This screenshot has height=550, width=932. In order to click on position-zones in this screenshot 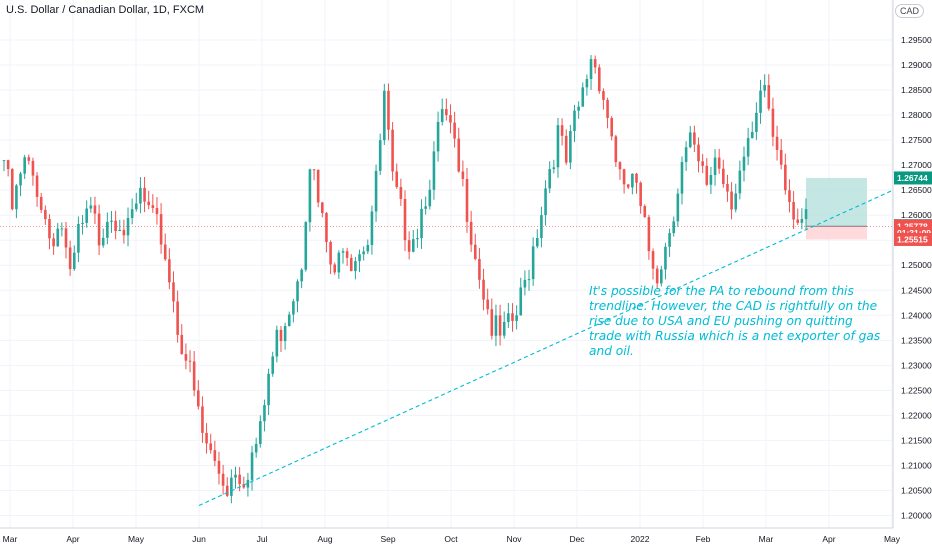, I will do `click(446, 208)`.